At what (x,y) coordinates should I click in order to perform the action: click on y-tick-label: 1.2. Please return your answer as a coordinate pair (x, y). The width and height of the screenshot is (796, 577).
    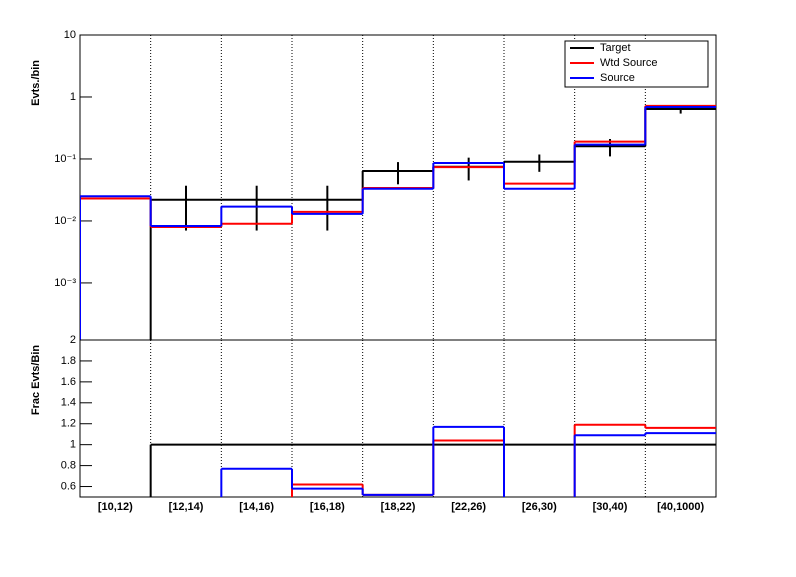
    Looking at the image, I should click on (68, 424).